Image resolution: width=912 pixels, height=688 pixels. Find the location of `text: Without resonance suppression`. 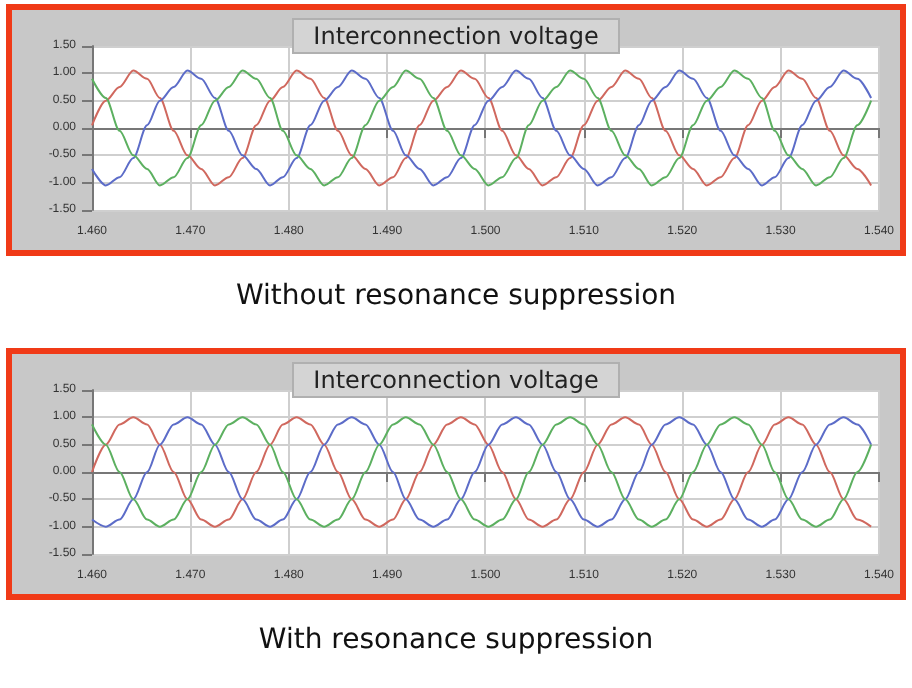

text: Without resonance suppression is located at coordinates (456, 296).